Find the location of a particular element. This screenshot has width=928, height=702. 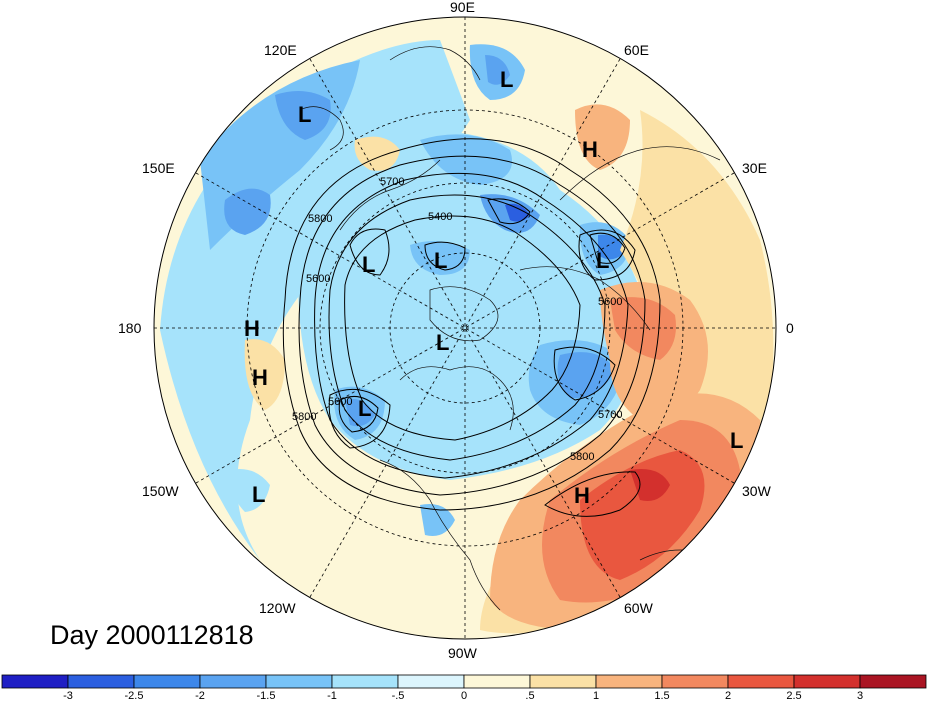

colorbar-tick-label: 1.5 is located at coordinates (661, 696).